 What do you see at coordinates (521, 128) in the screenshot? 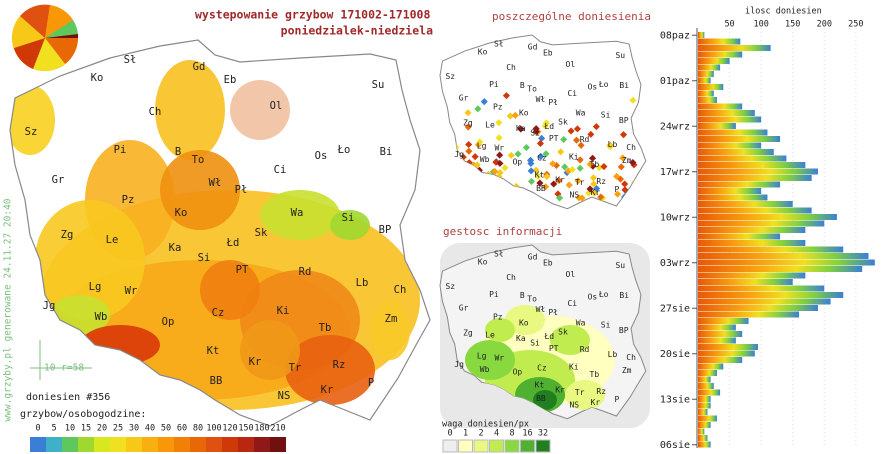
I see `region-label: Ka` at bounding box center [521, 128].